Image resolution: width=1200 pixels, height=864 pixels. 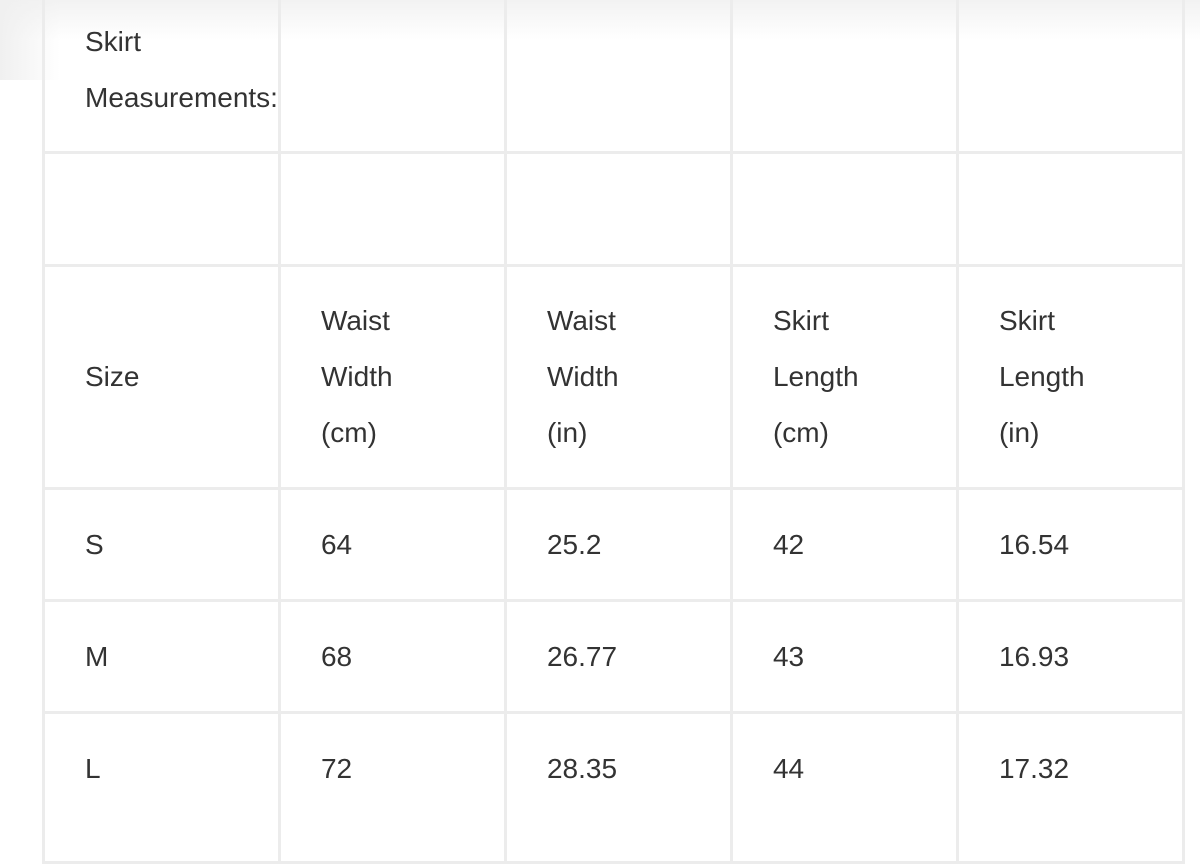 What do you see at coordinates (161, 77) in the screenshot?
I see `table-title: Skirt Measurements:` at bounding box center [161, 77].